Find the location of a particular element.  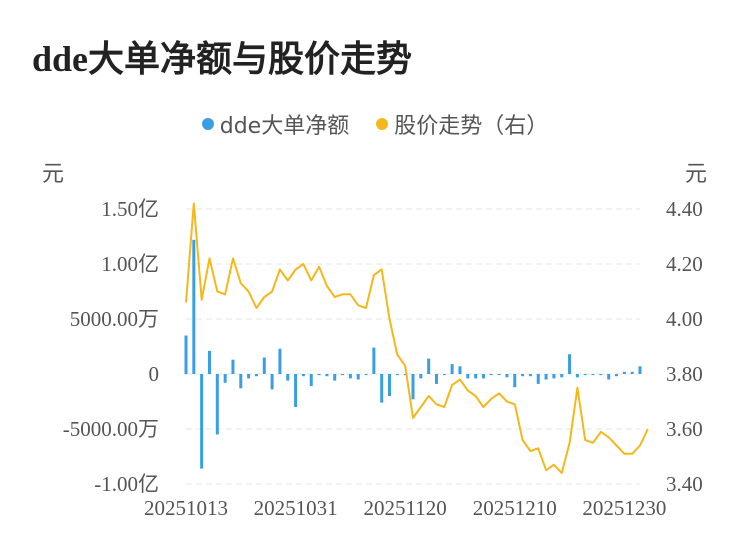

x-tick-label: 20251013 is located at coordinates (186, 508).